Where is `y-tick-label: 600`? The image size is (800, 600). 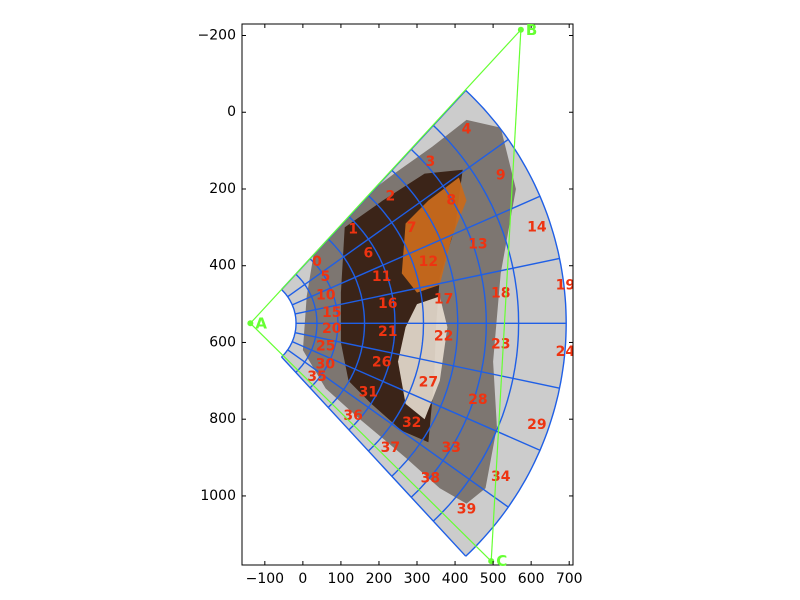 y-tick-label: 600 is located at coordinates (222, 342).